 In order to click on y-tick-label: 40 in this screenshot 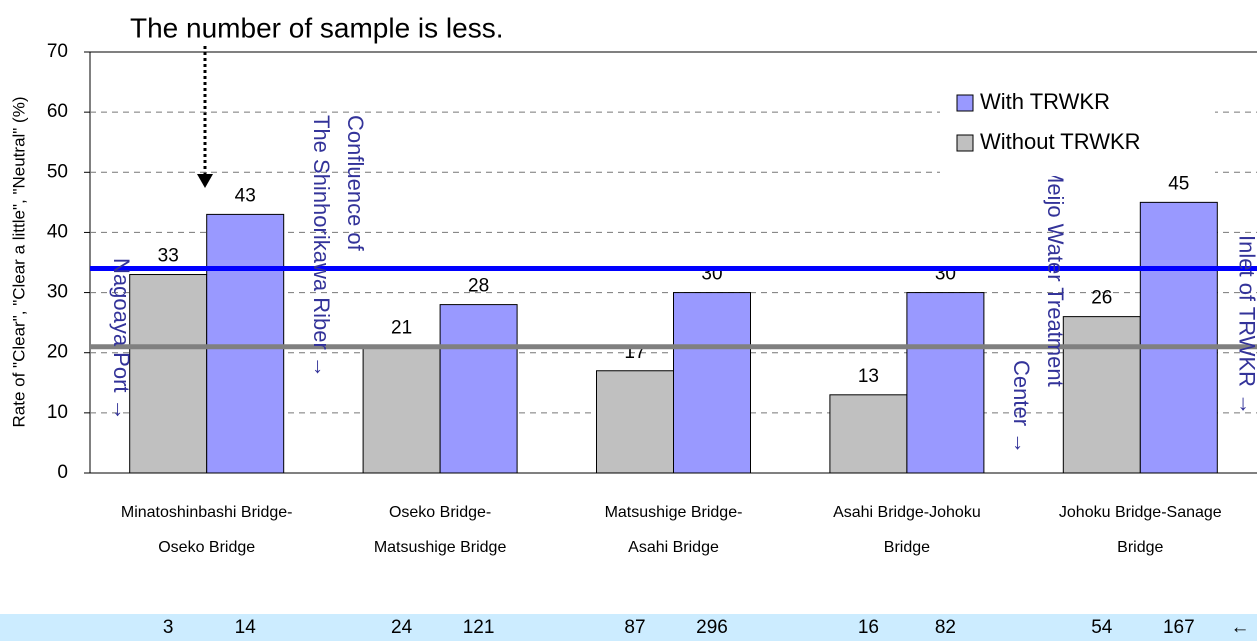, I will do `click(57, 231)`.